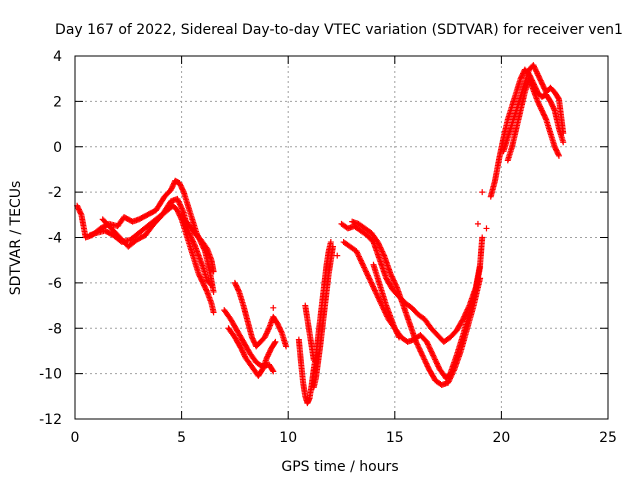 The height and width of the screenshot is (480, 640). Describe the element at coordinates (344, 438) in the screenshot. I see `x-tick-labels: 0 5 10 15 20 25` at that location.